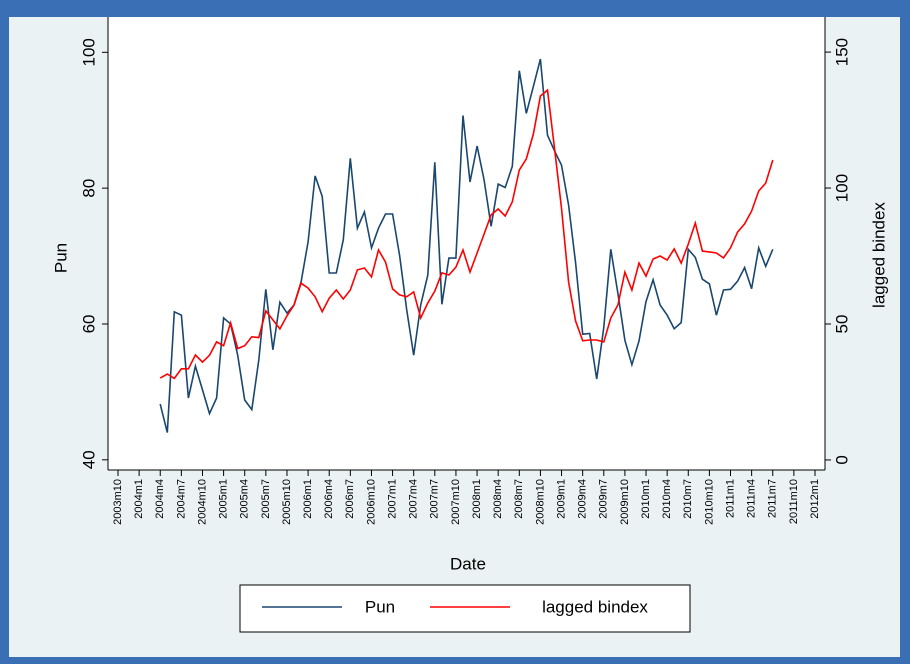 This screenshot has width=910, height=669. What do you see at coordinates (465, 608) in the screenshot?
I see `legend` at bounding box center [465, 608].